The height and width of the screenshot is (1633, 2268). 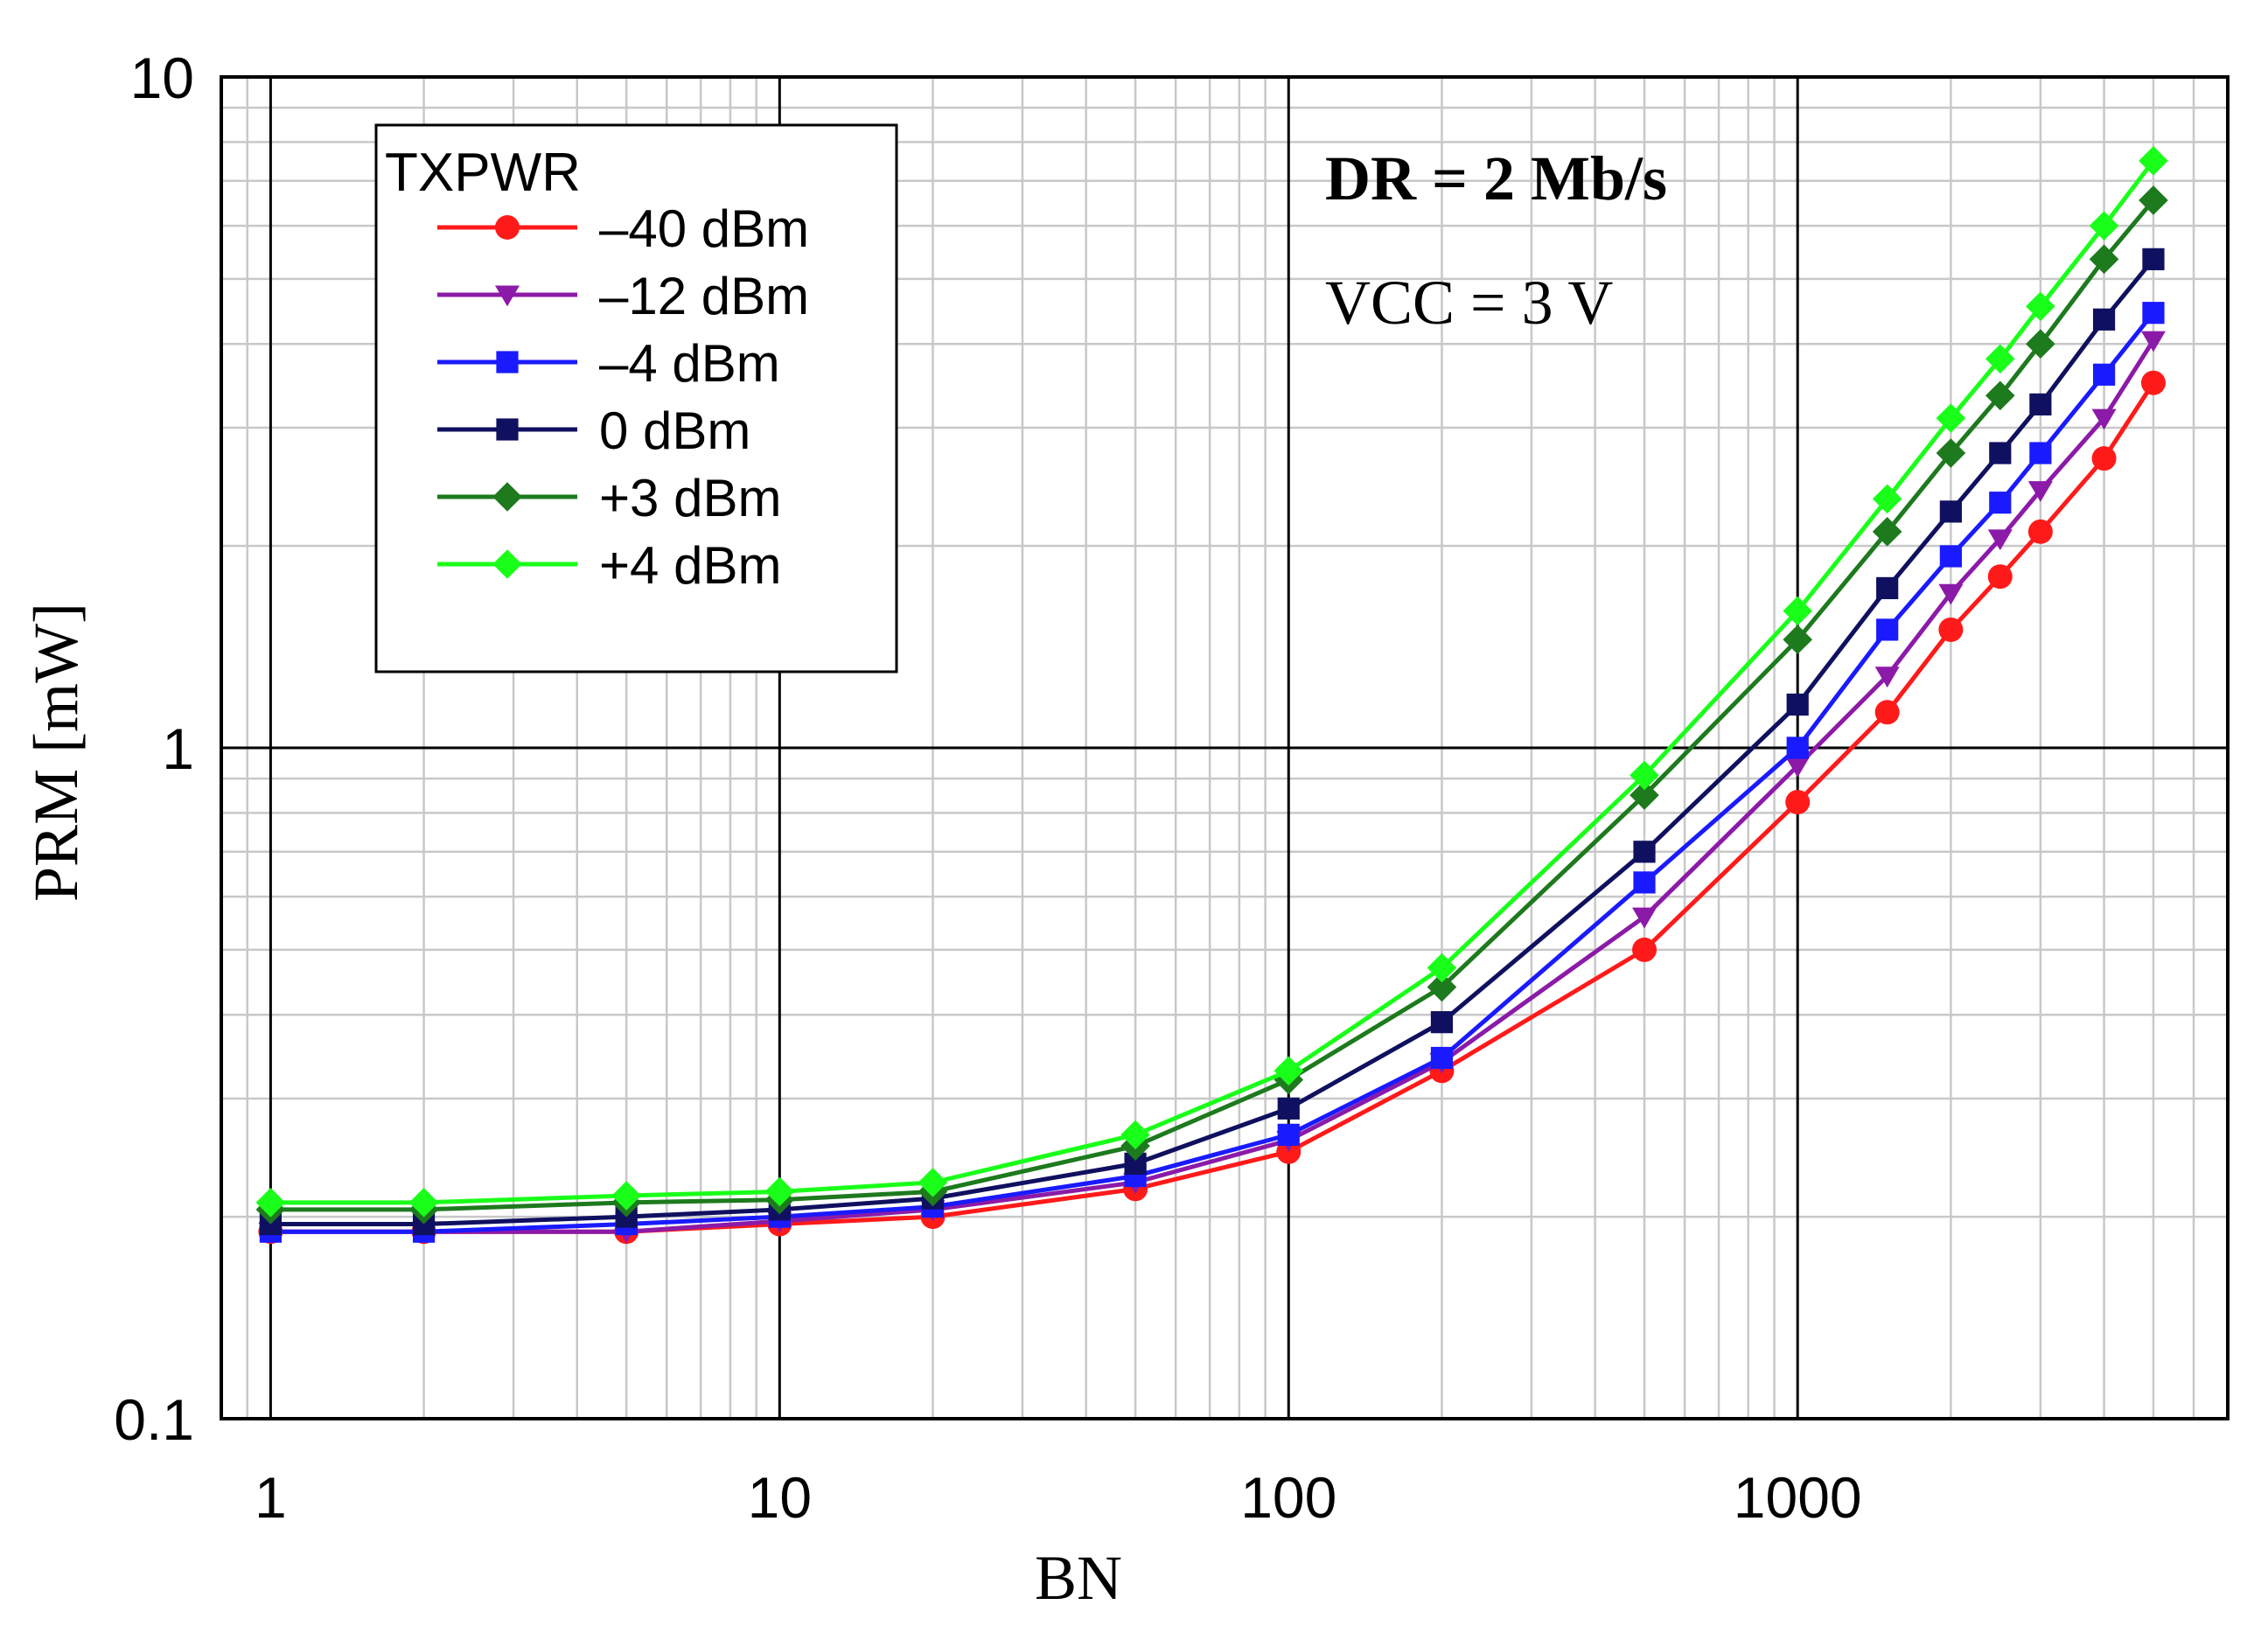 What do you see at coordinates (593, 431) in the screenshot?
I see `legend-item: 0 dBm` at bounding box center [593, 431].